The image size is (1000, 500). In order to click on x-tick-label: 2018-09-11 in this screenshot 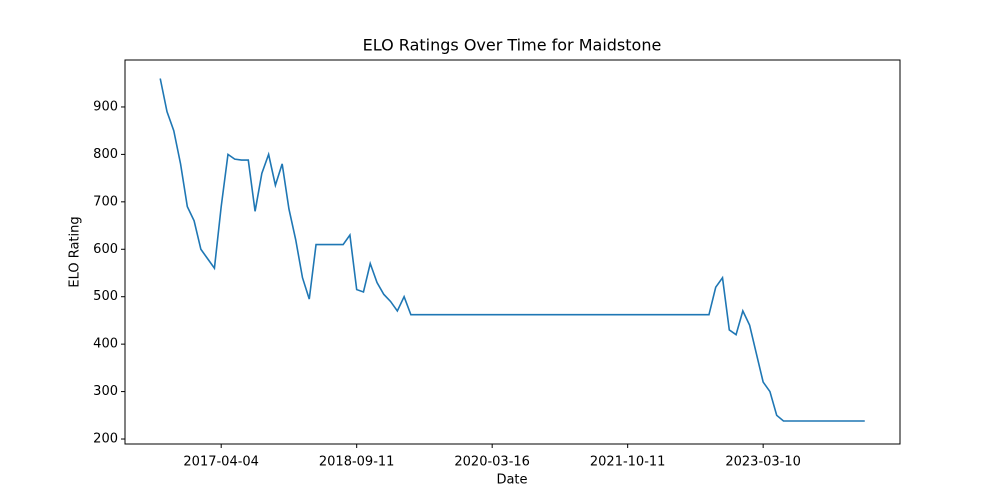, I will do `click(357, 462)`.